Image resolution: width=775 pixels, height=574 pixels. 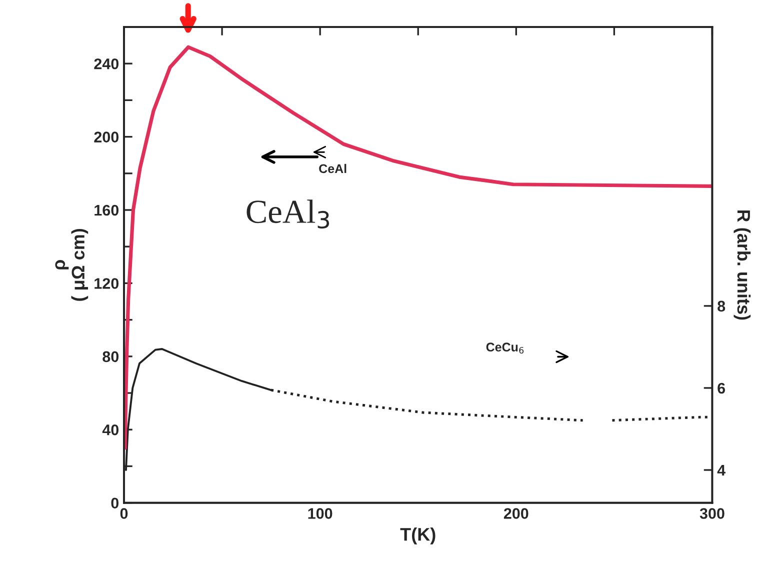 I want to click on y2-tick-label: 6, so click(x=722, y=388).